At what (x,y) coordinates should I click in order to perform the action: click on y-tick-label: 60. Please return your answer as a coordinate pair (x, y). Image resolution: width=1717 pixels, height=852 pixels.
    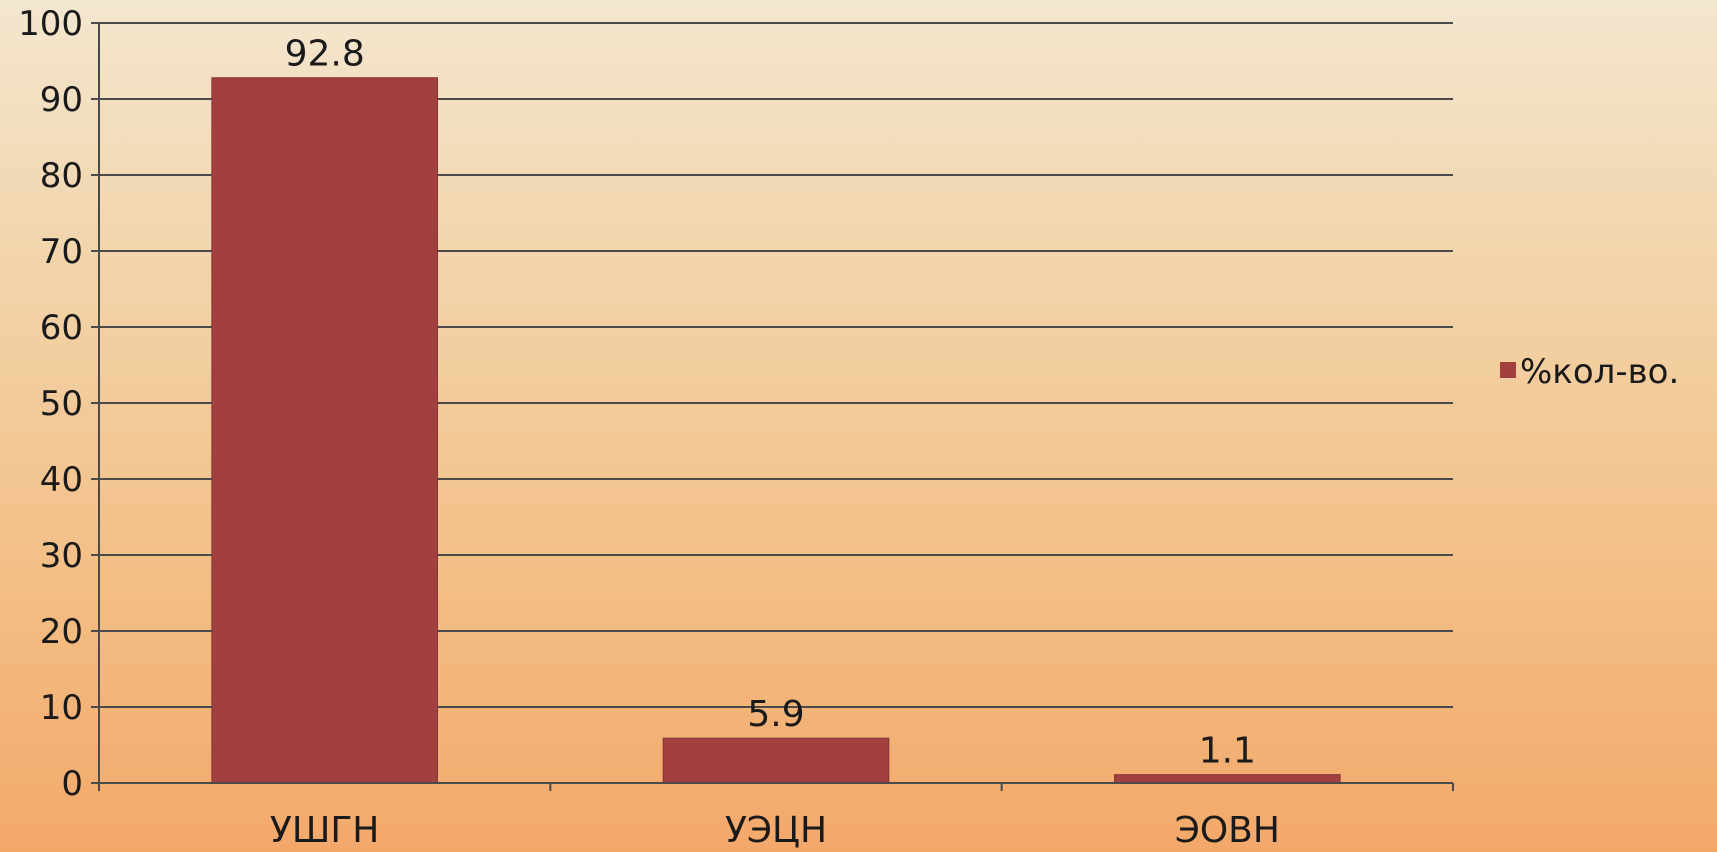
    Looking at the image, I should click on (61, 328).